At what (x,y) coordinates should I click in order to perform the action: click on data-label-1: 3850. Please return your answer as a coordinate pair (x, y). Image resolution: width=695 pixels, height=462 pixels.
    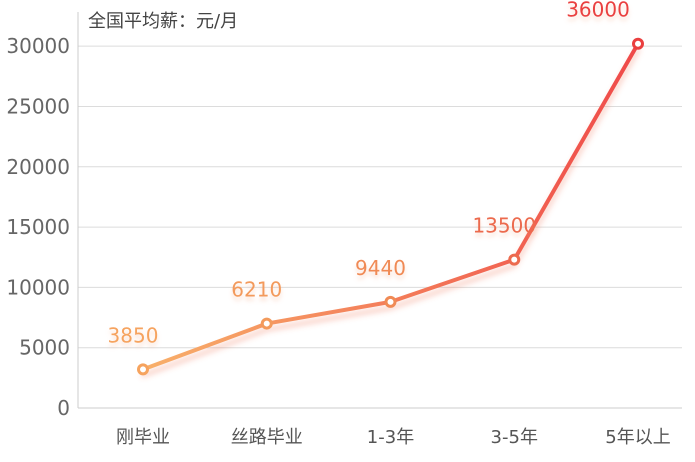
    Looking at the image, I should click on (133, 335).